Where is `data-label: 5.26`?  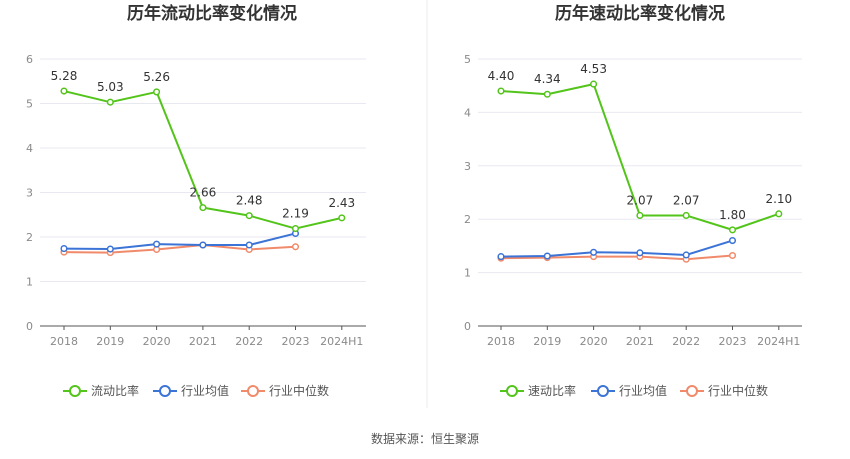
data-label: 5.26 is located at coordinates (156, 77).